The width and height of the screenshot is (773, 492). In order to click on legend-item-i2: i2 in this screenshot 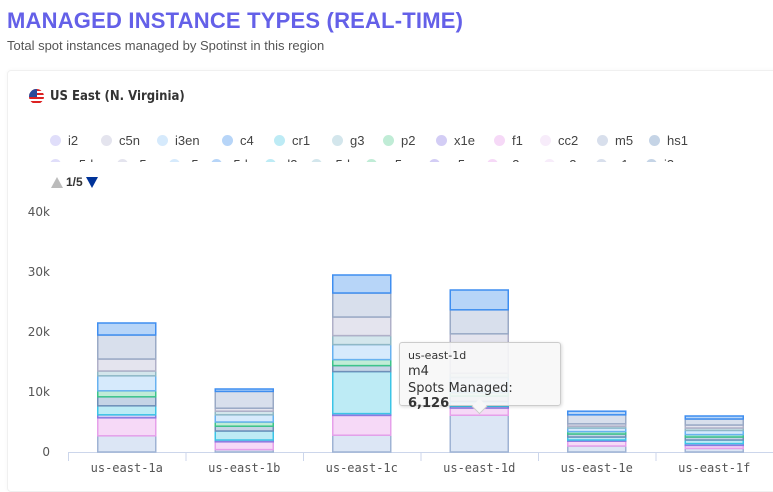, I will do `click(75, 140)`.